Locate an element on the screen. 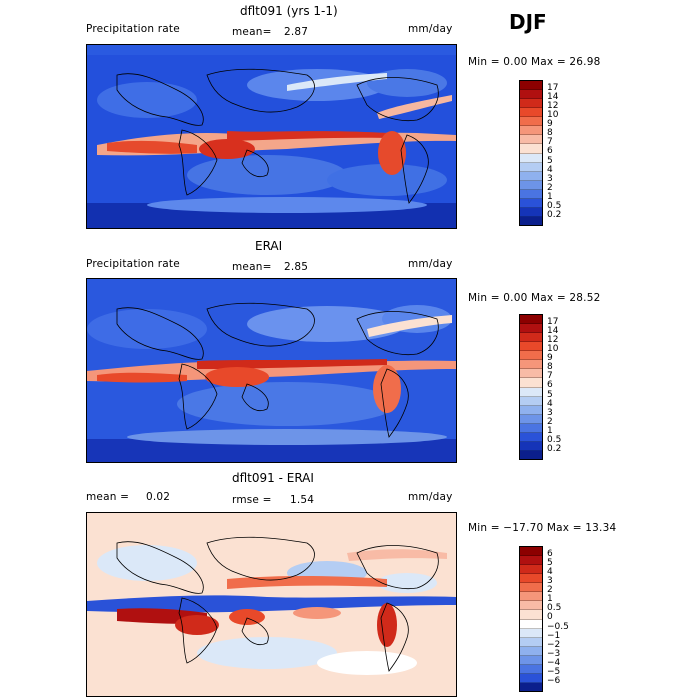 This screenshot has width=700, height=700. panel2-colorbar-labels: 17 14 12 10 9 8 7 6 5 4 3 2 1 0.5 0.2 is located at coordinates (554, 386).